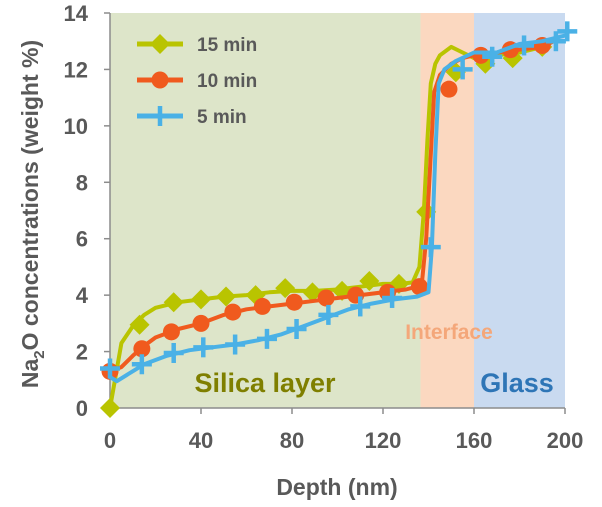 The width and height of the screenshot is (602, 507). I want to click on x-axis-title: Depth (nm), so click(336, 487).